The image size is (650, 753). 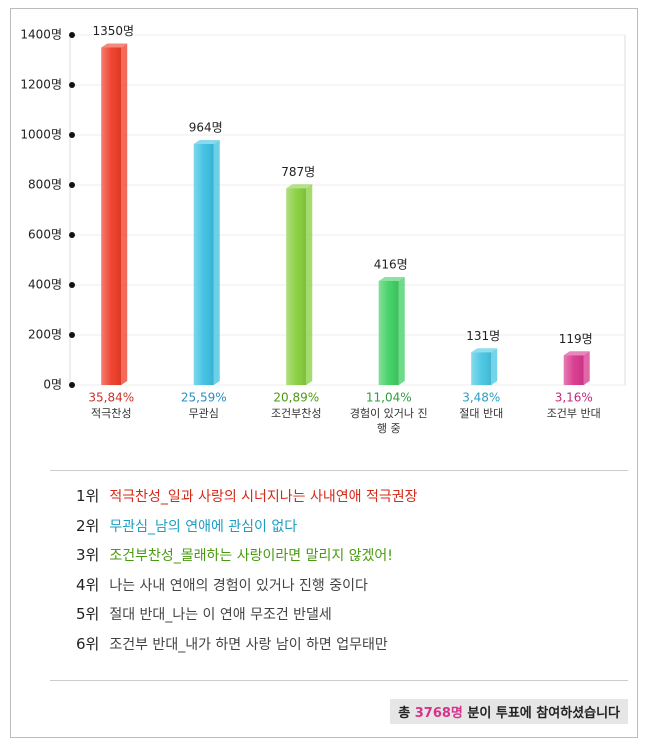 I want to click on x-tick-label: 무관심, so click(x=203, y=413).